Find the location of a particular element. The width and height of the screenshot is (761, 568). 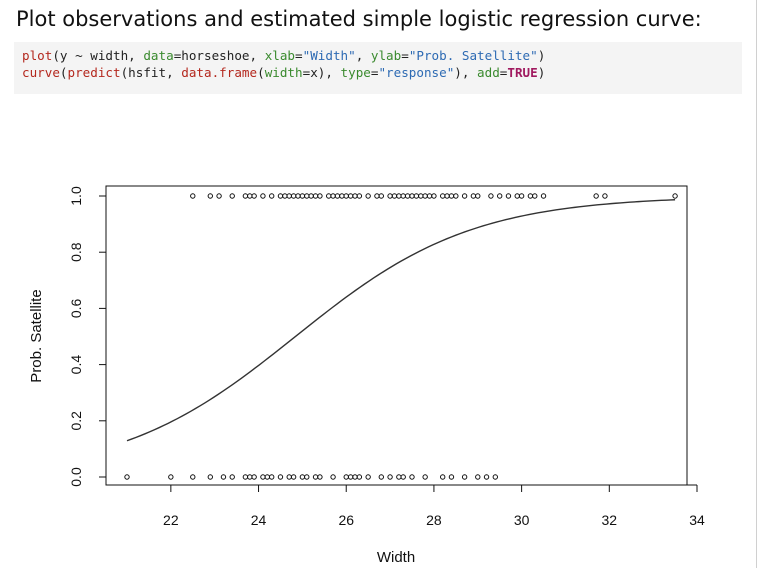

code-token: ) is located at coordinates (541, 55).